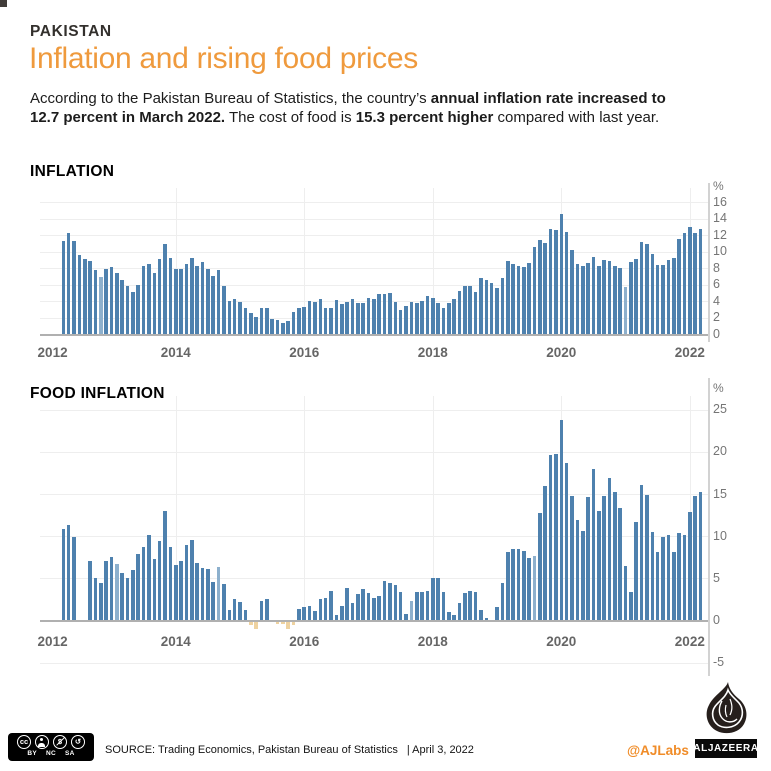 The width and height of the screenshot is (771, 771). What do you see at coordinates (720, 218) in the screenshot?
I see `y-axis-tick-label: 14` at bounding box center [720, 218].